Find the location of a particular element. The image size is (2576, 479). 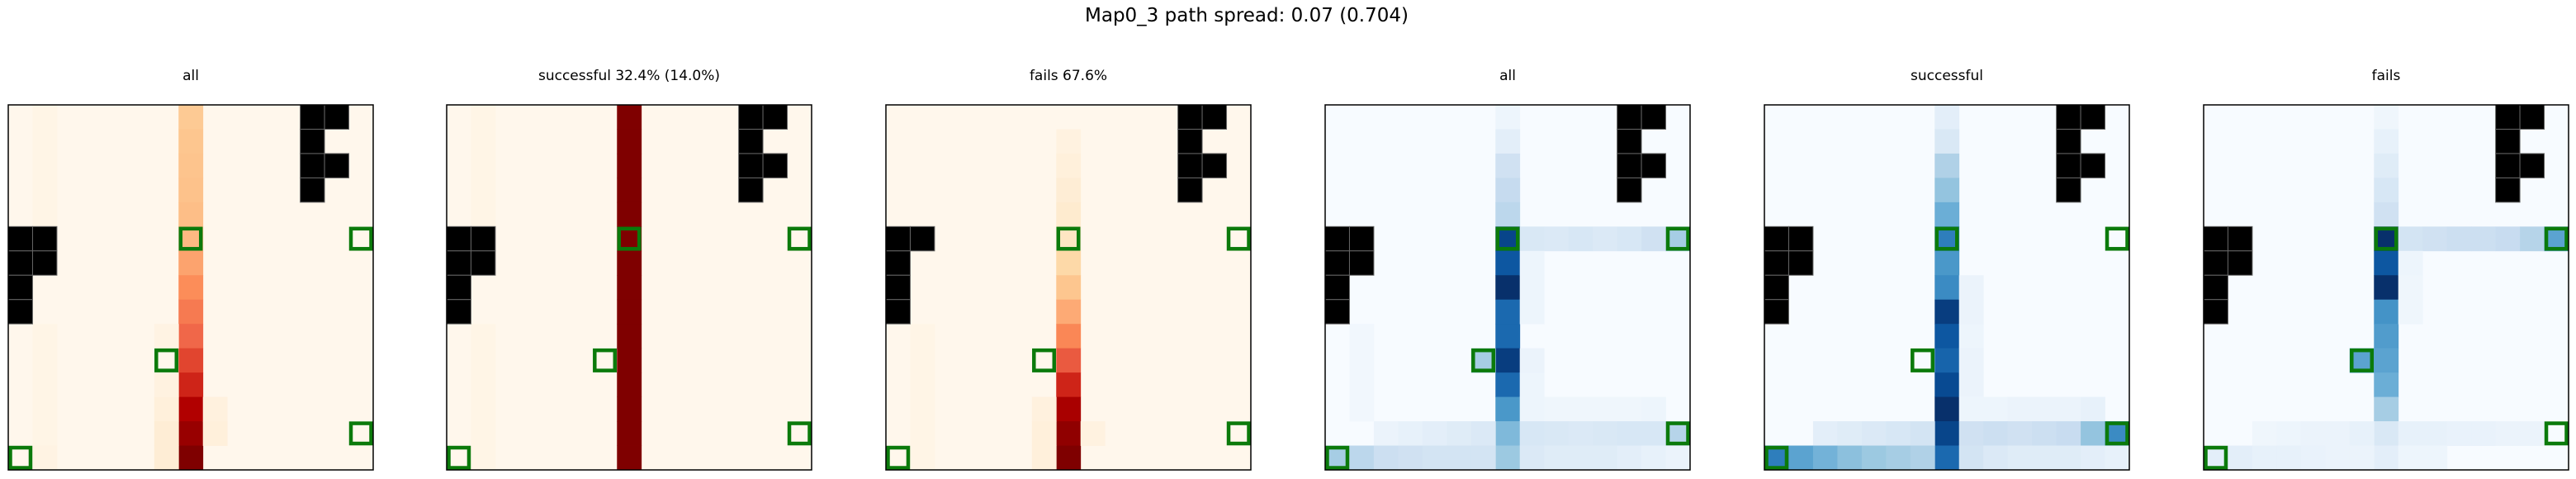

heatmap-panel-1: all is located at coordinates (190, 269).